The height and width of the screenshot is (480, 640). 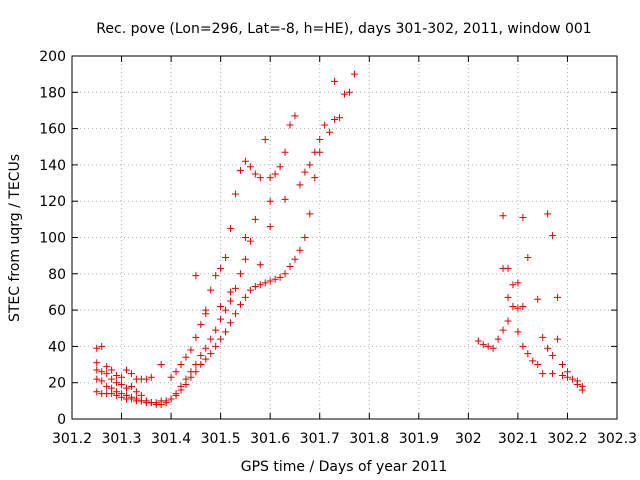 What do you see at coordinates (57, 347) in the screenshot?
I see `y-tick-label: 40` at bounding box center [57, 347].